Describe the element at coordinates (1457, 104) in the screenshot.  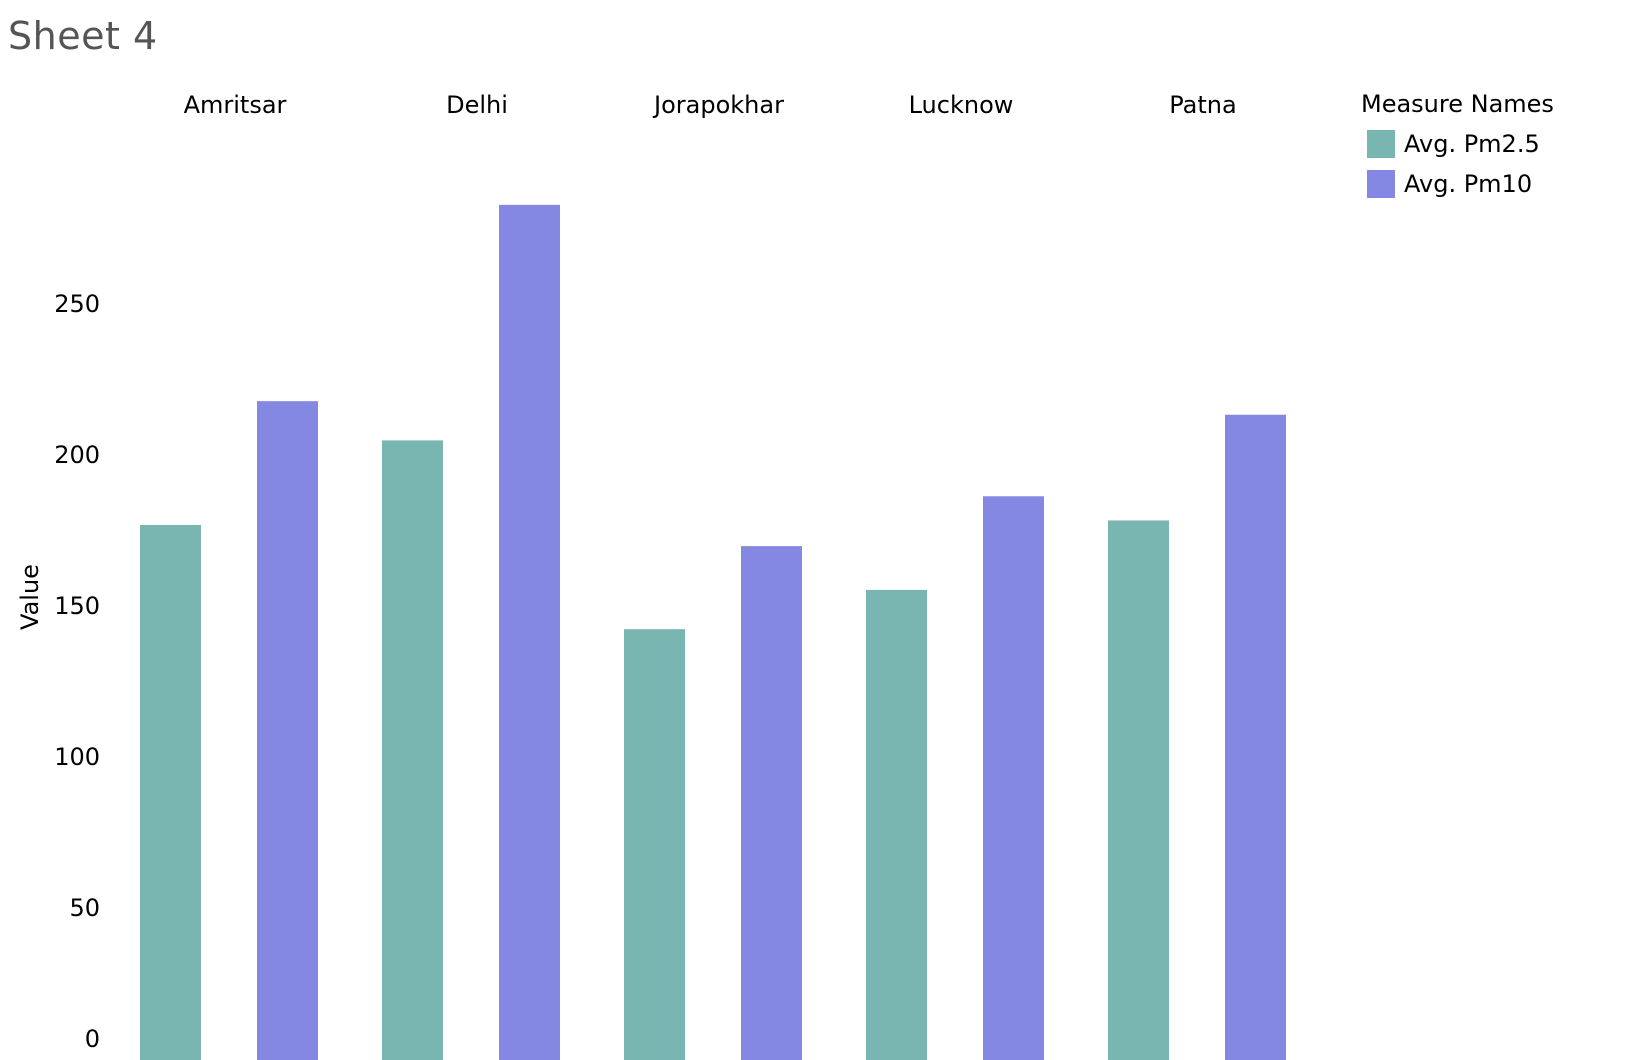
I see `legend-title: Measure Names` at that location.